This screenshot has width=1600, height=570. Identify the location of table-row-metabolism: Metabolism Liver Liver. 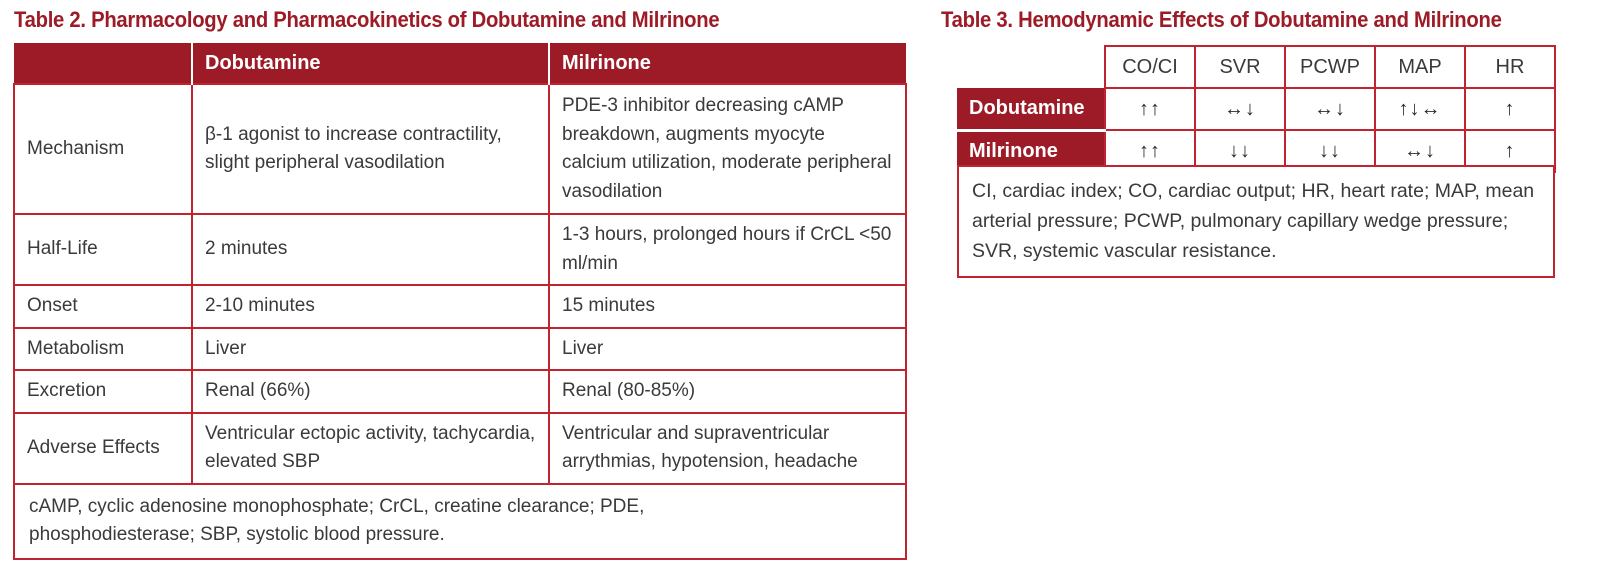
(460, 348).